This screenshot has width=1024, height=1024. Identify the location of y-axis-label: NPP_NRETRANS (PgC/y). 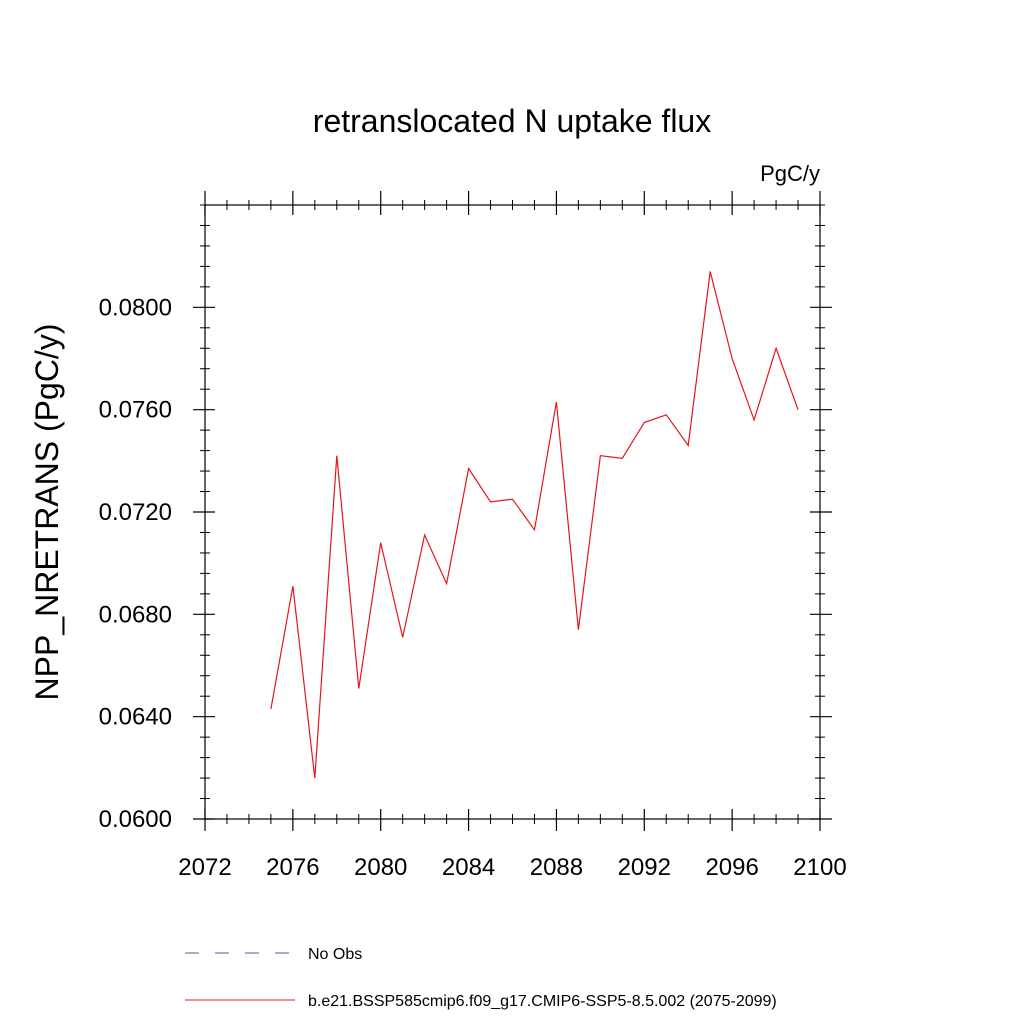
(47, 512).